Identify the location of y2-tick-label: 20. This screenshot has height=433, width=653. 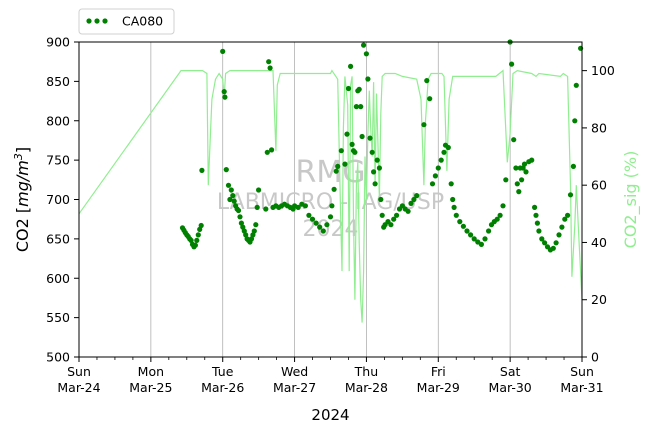
(599, 299).